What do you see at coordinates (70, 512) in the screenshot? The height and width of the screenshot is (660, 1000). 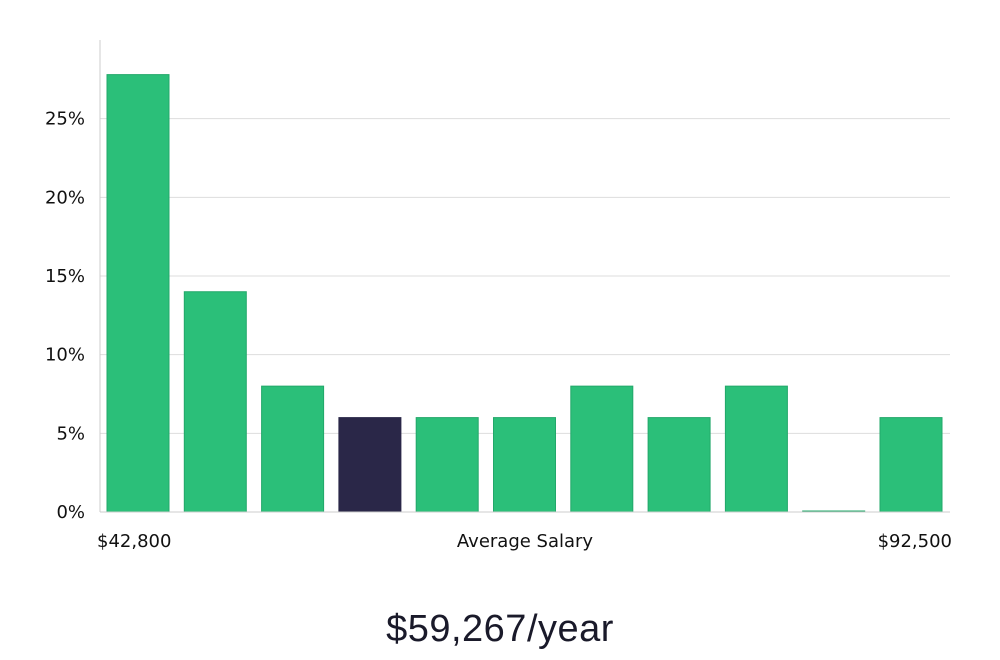 I see `y-tick-label: 0%` at bounding box center [70, 512].